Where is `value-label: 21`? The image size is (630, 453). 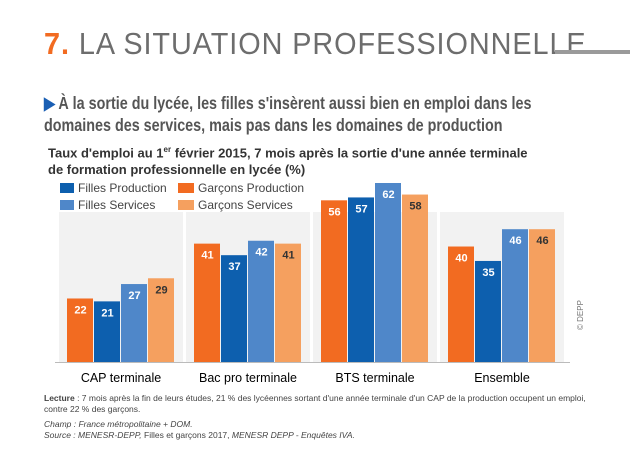 value-label: 21 is located at coordinates (107, 313).